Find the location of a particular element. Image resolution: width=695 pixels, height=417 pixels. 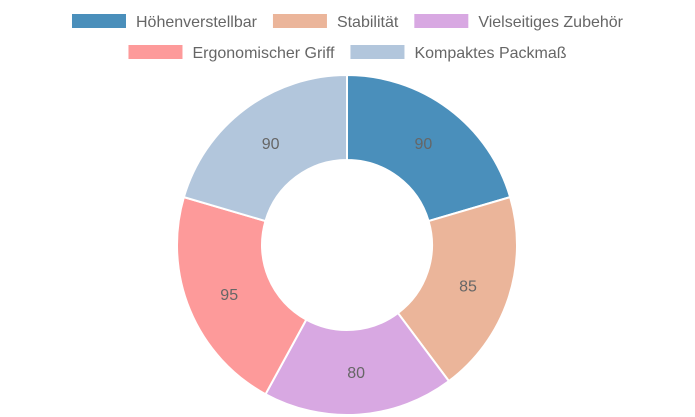

legend-item-vielseitiges-zubehoer: Vielseitiges Zubehör is located at coordinates (519, 22).